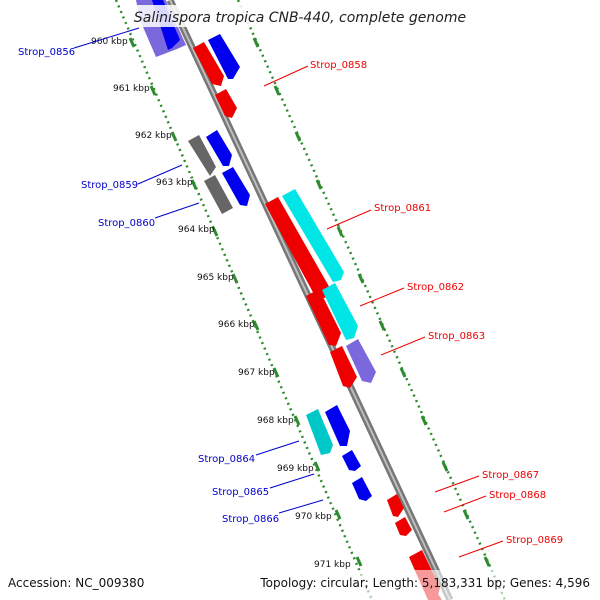 The image size is (600, 600). Describe the element at coordinates (131, 89) in the screenshot. I see `tick-label: 961 kbp` at that location.